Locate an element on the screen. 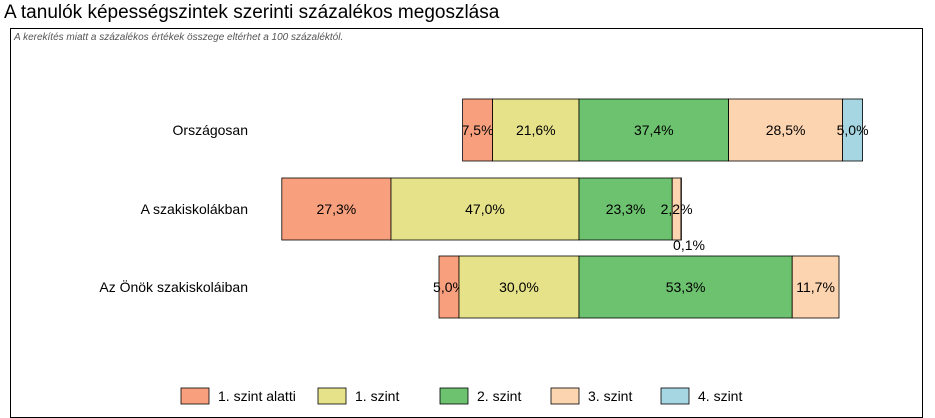 This screenshot has height=418, width=935. category-label: A szakiskolákban is located at coordinates (194, 209).